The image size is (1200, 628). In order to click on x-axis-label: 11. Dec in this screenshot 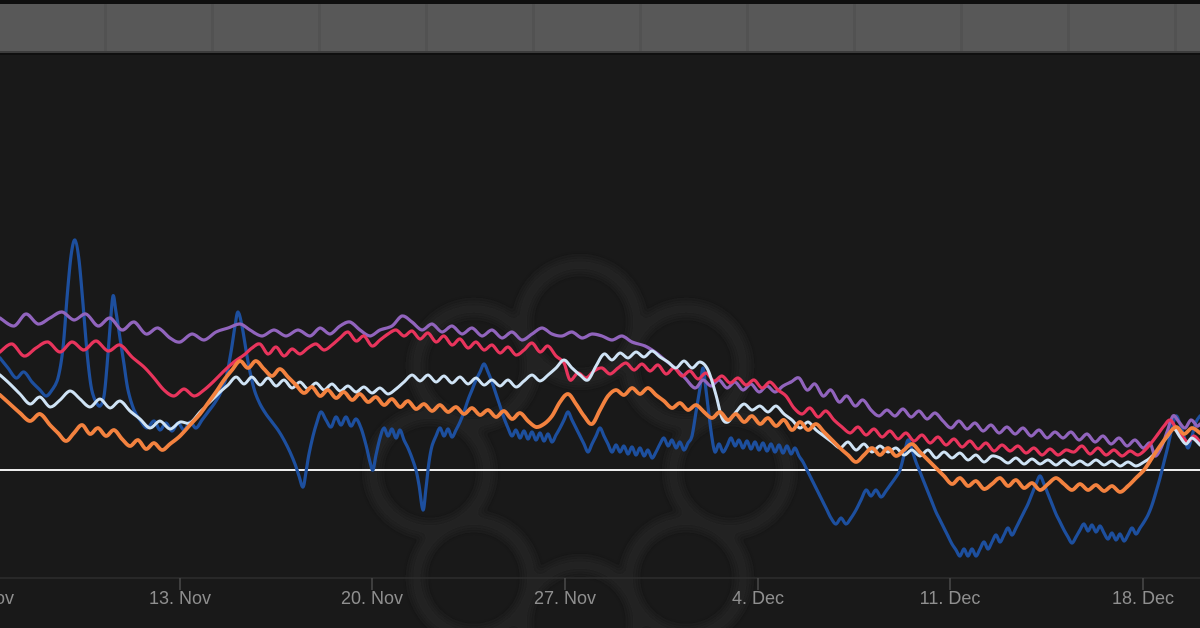, I will do `click(950, 598)`.